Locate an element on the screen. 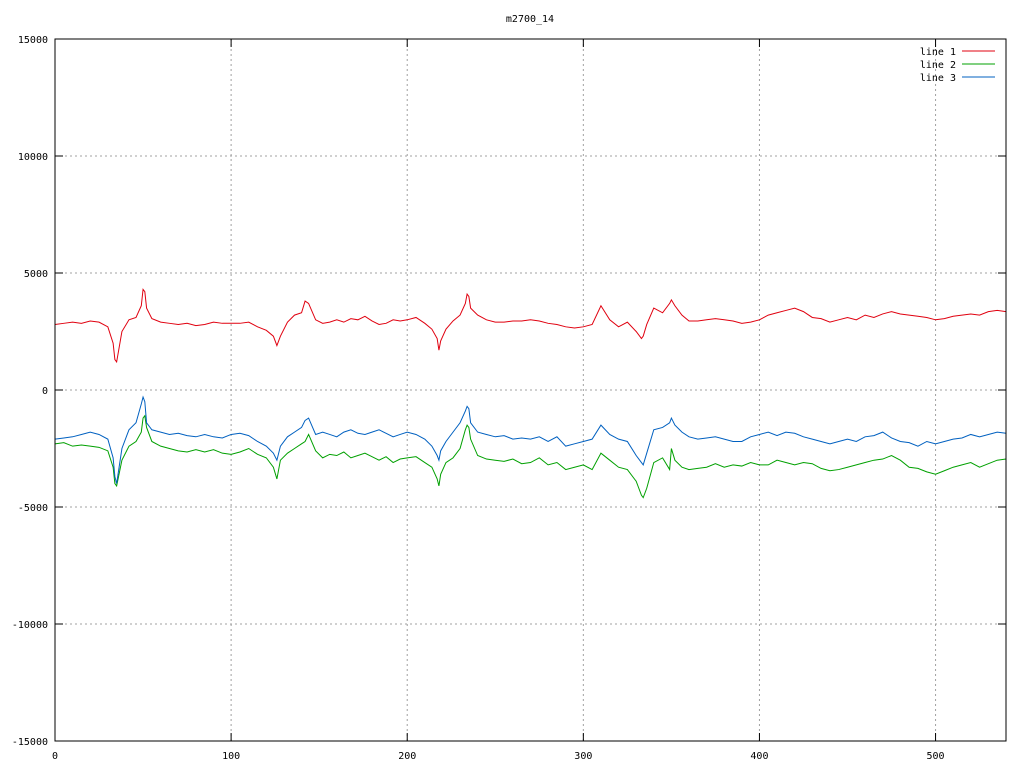 The height and width of the screenshot is (768, 1024). x-tick-label: 100 is located at coordinates (231, 756).